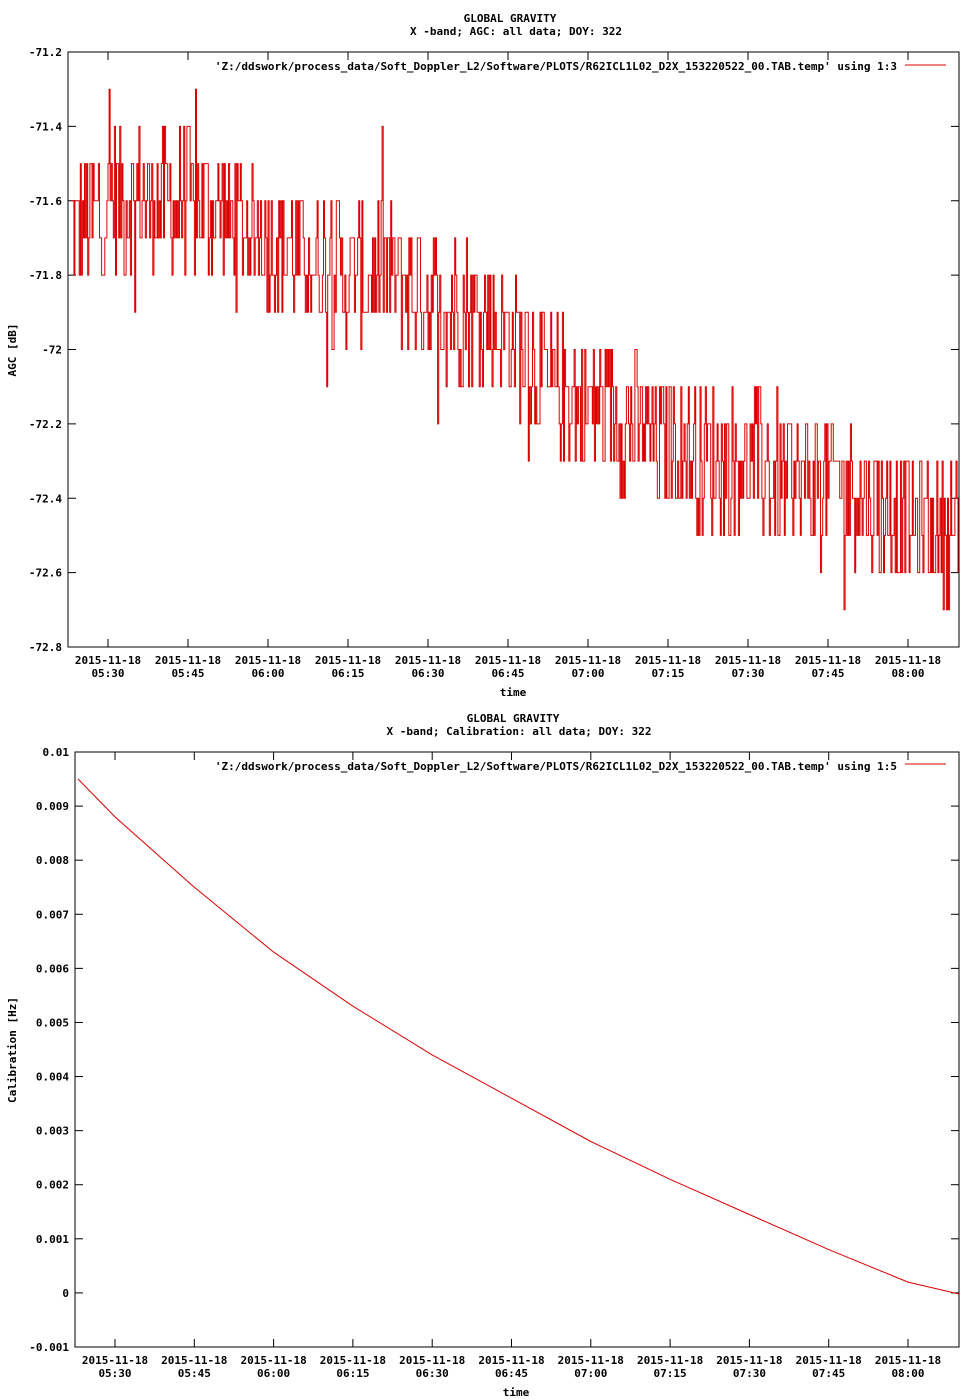 This screenshot has width=980, height=1400. Describe the element at coordinates (52, 1077) in the screenshot. I see `cal-y-tick-label: 0.004` at that location.